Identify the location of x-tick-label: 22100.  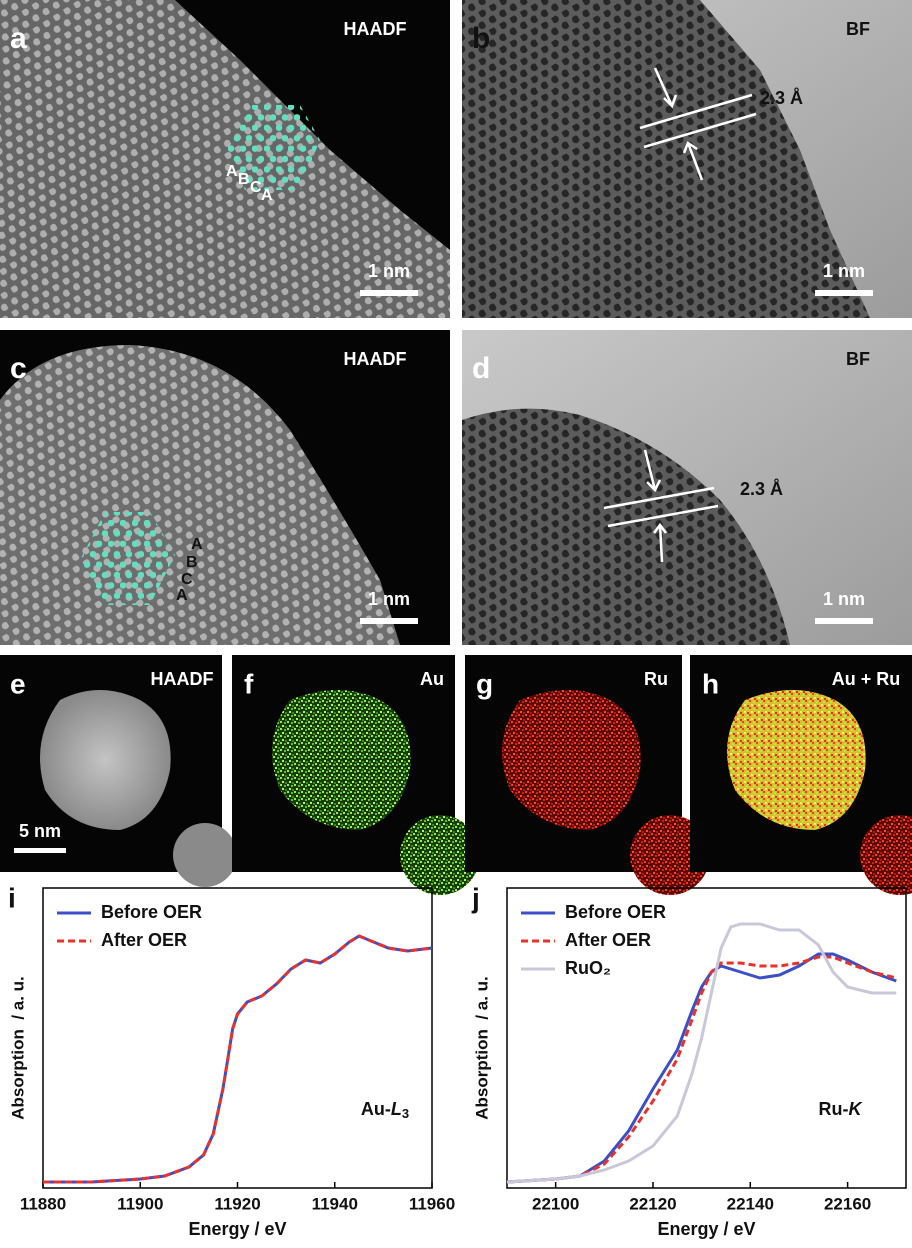
(555, 1203).